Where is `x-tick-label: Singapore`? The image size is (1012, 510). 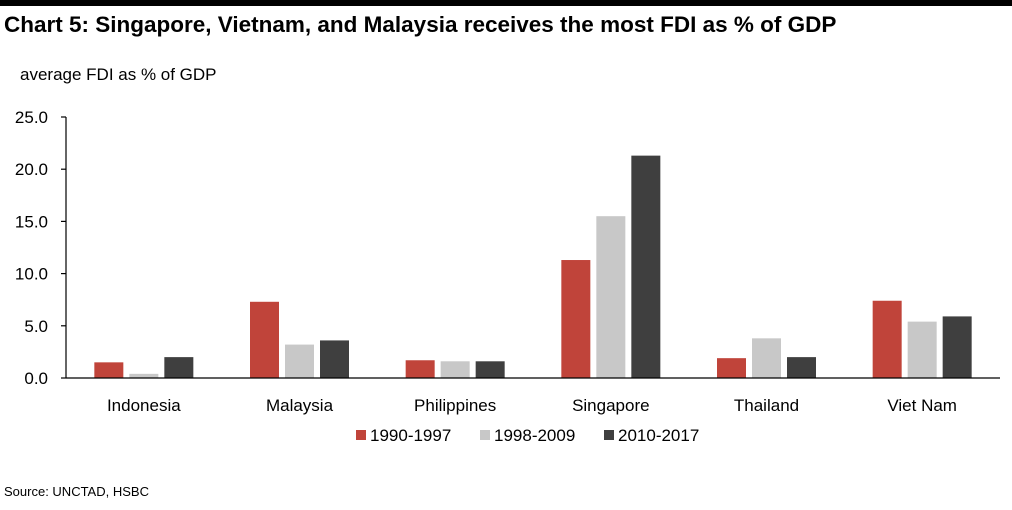
x-tick-label: Singapore is located at coordinates (611, 405).